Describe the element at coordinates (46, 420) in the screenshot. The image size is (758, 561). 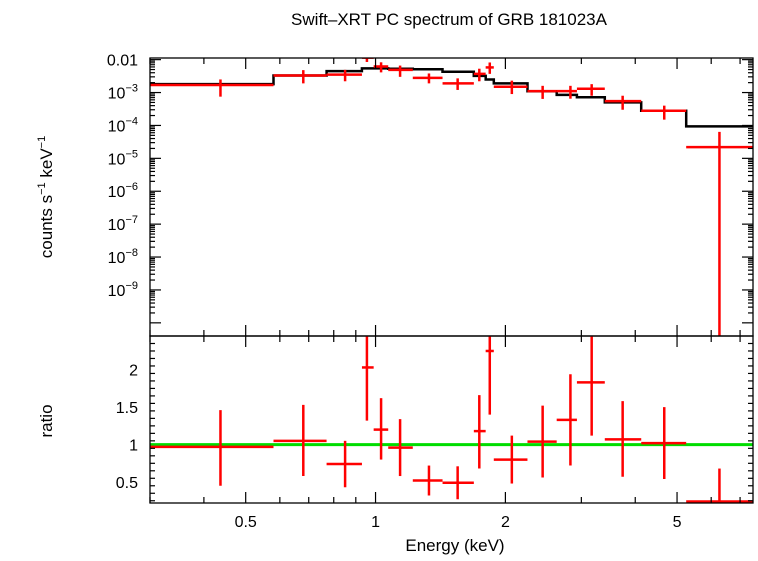
I see `ratio-axis-label: ratio` at that location.